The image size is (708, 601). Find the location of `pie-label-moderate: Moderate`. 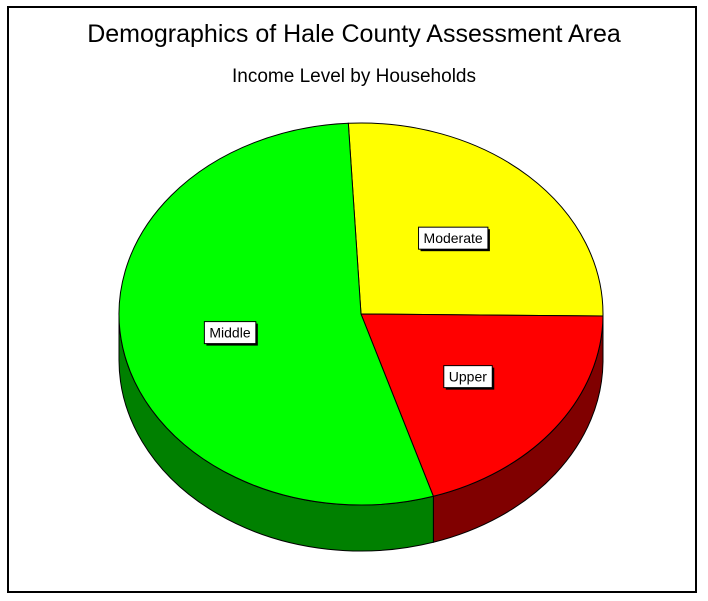

pie-label-moderate: Moderate is located at coordinates (454, 239).